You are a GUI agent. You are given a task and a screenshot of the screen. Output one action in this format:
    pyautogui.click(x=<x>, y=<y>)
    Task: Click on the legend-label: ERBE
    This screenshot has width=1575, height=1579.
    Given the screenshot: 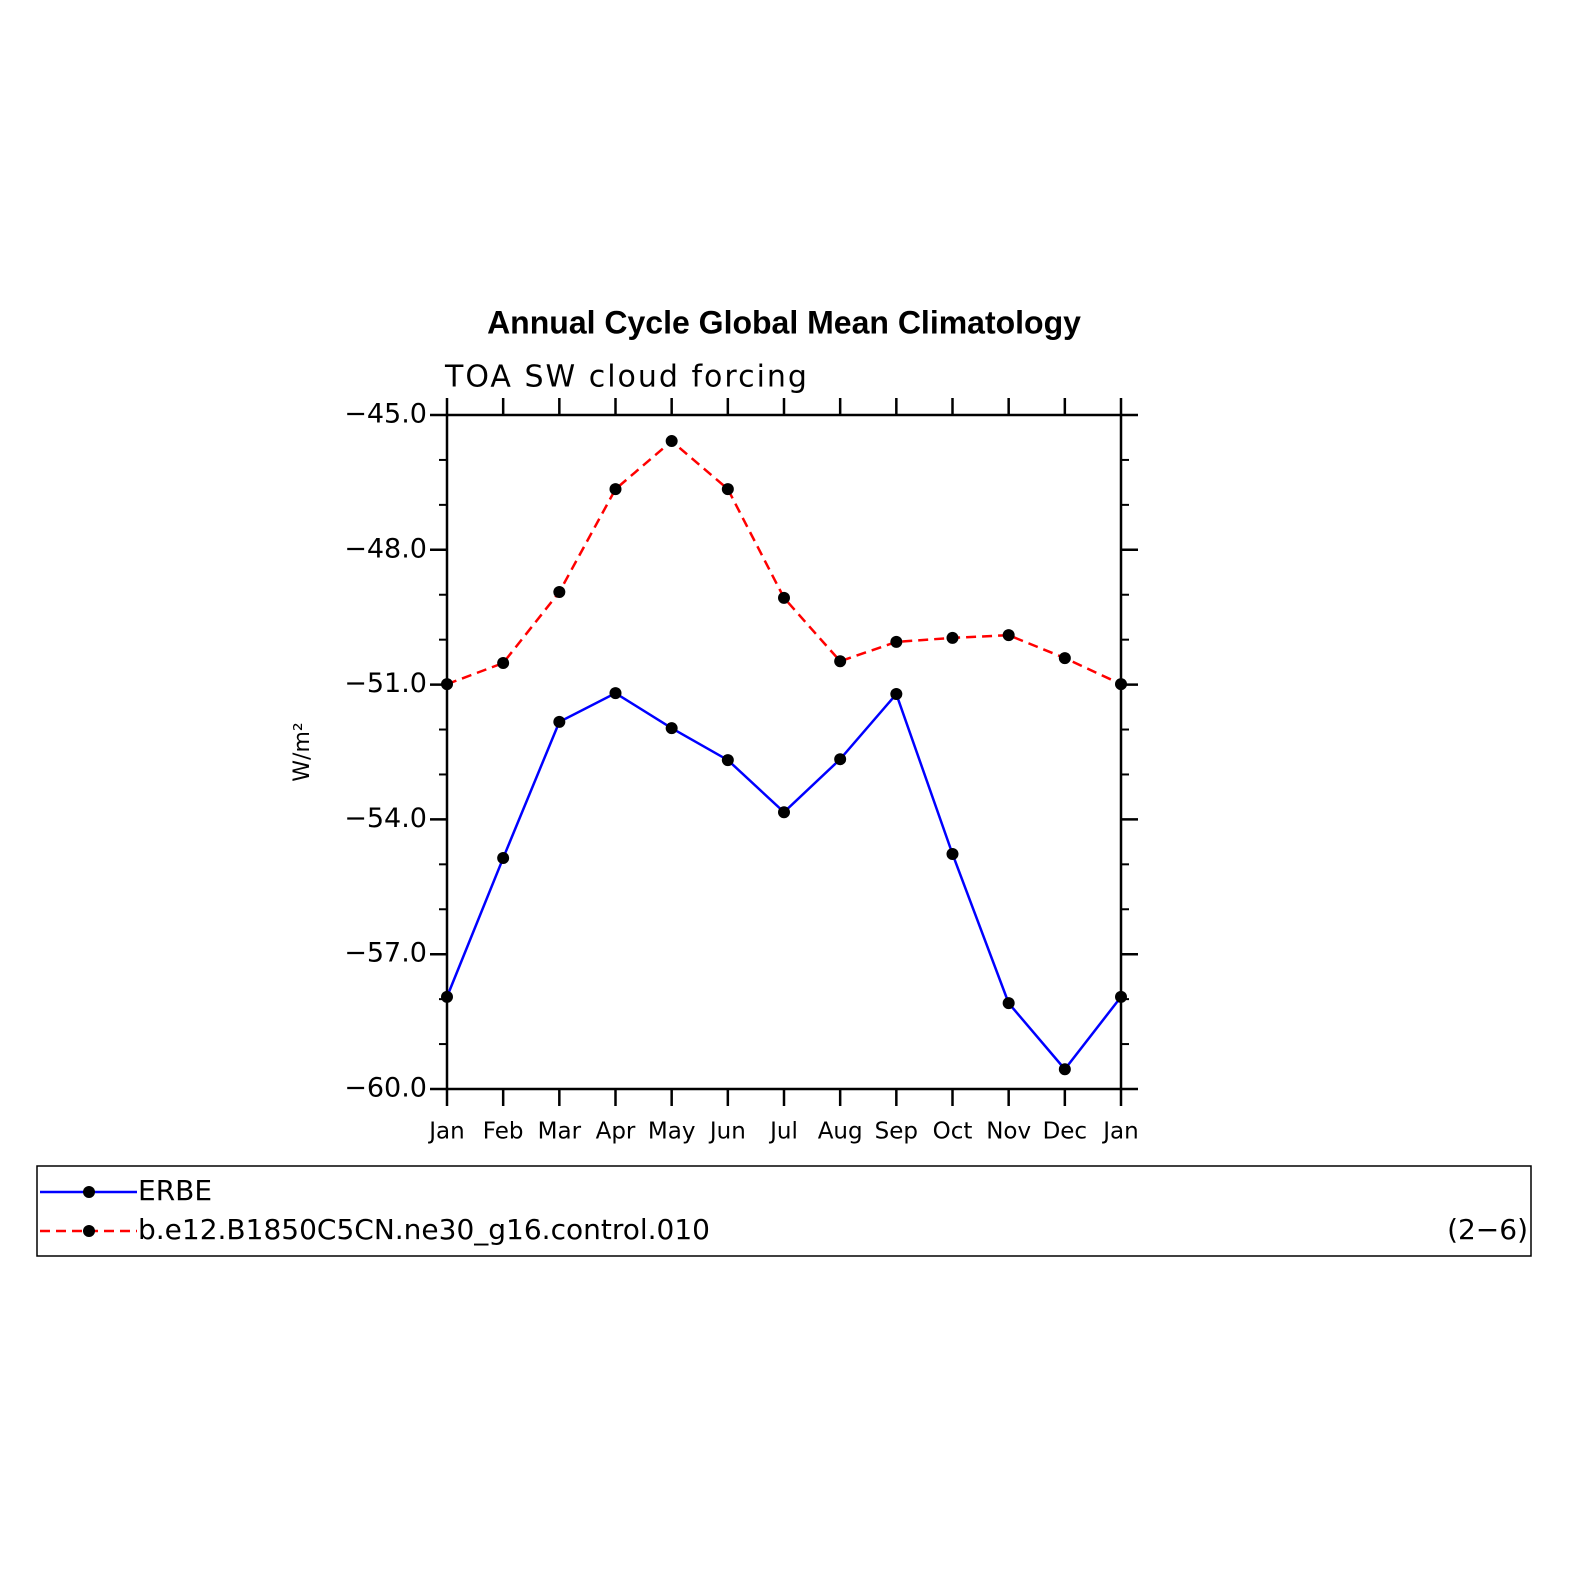 What is the action you would take?
    pyautogui.click(x=175, y=1190)
    